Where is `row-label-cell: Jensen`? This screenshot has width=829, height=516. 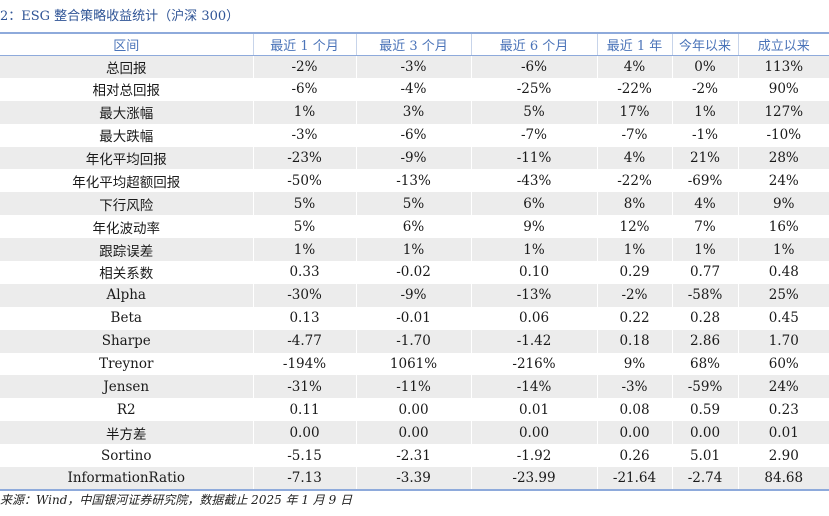
row-label-cell: Jensen is located at coordinates (126, 387).